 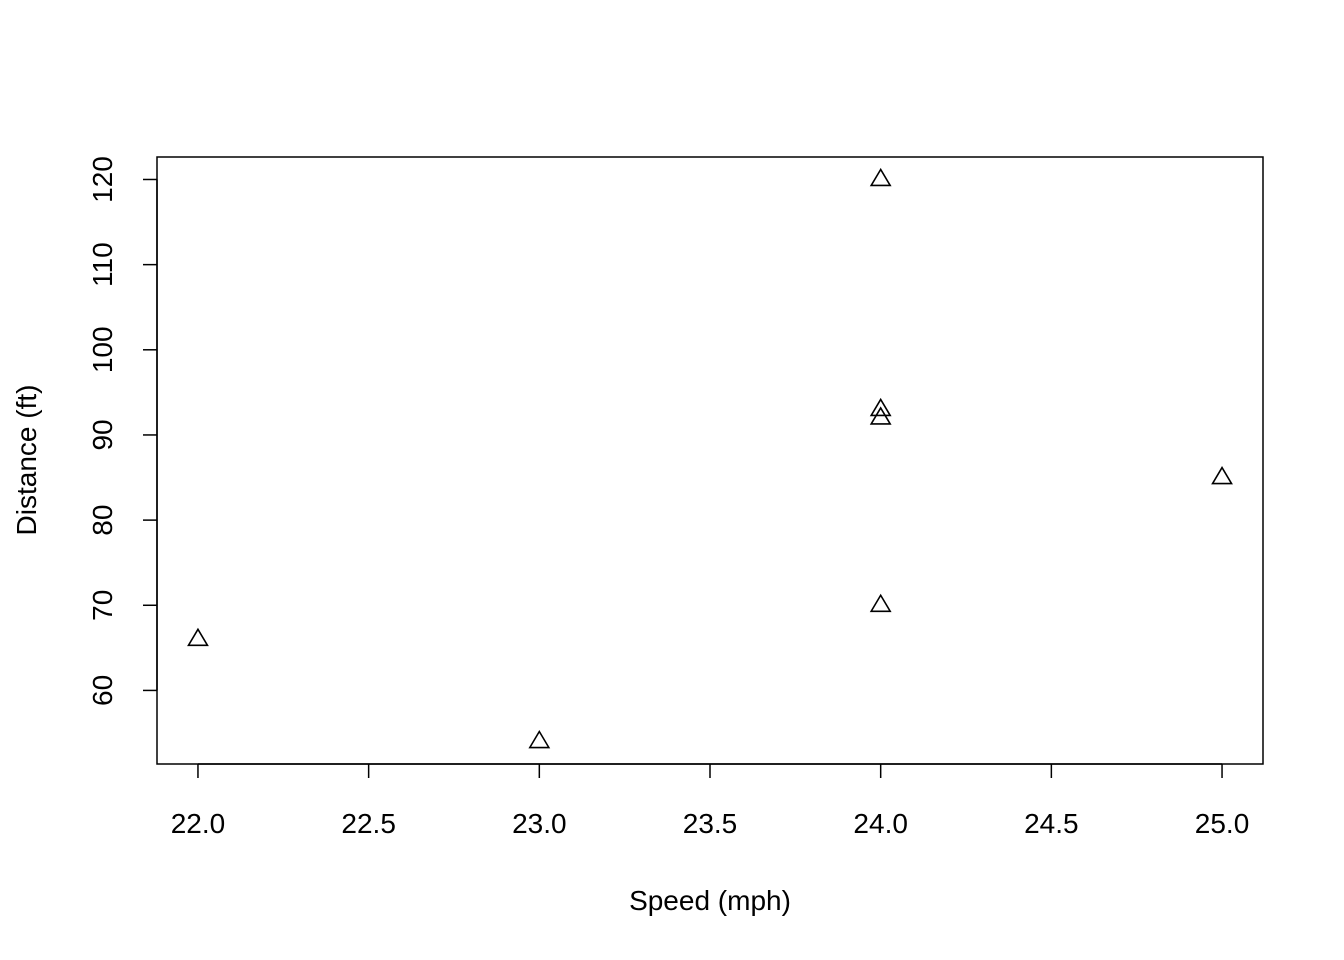 What do you see at coordinates (198, 823) in the screenshot?
I see `x-tick-label: 22.0` at bounding box center [198, 823].